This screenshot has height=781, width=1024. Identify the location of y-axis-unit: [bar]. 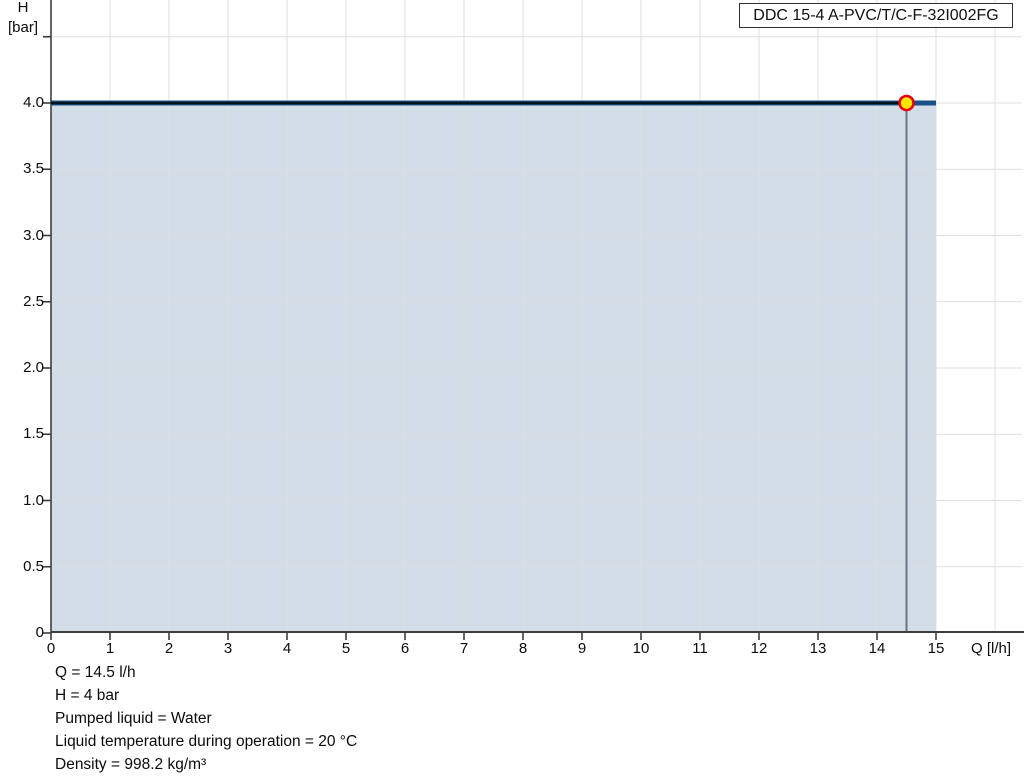
(22, 27).